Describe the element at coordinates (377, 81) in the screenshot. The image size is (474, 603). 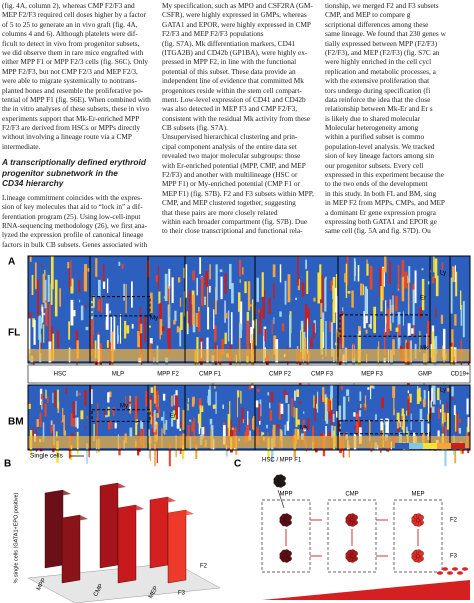
I see `text-line: with the extensive proliferation that` at that location.